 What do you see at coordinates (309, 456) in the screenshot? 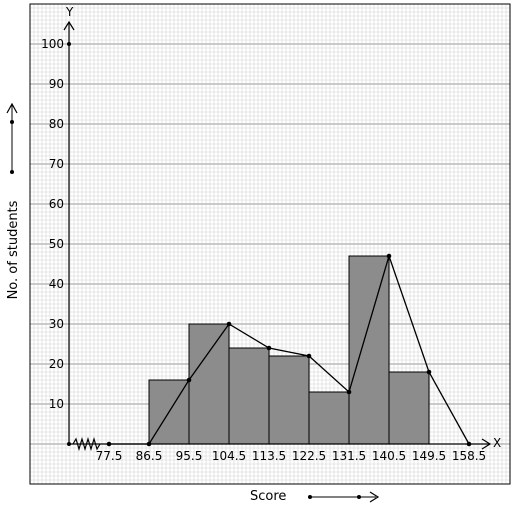
I see `x-tick-label: 122.5` at bounding box center [309, 456].